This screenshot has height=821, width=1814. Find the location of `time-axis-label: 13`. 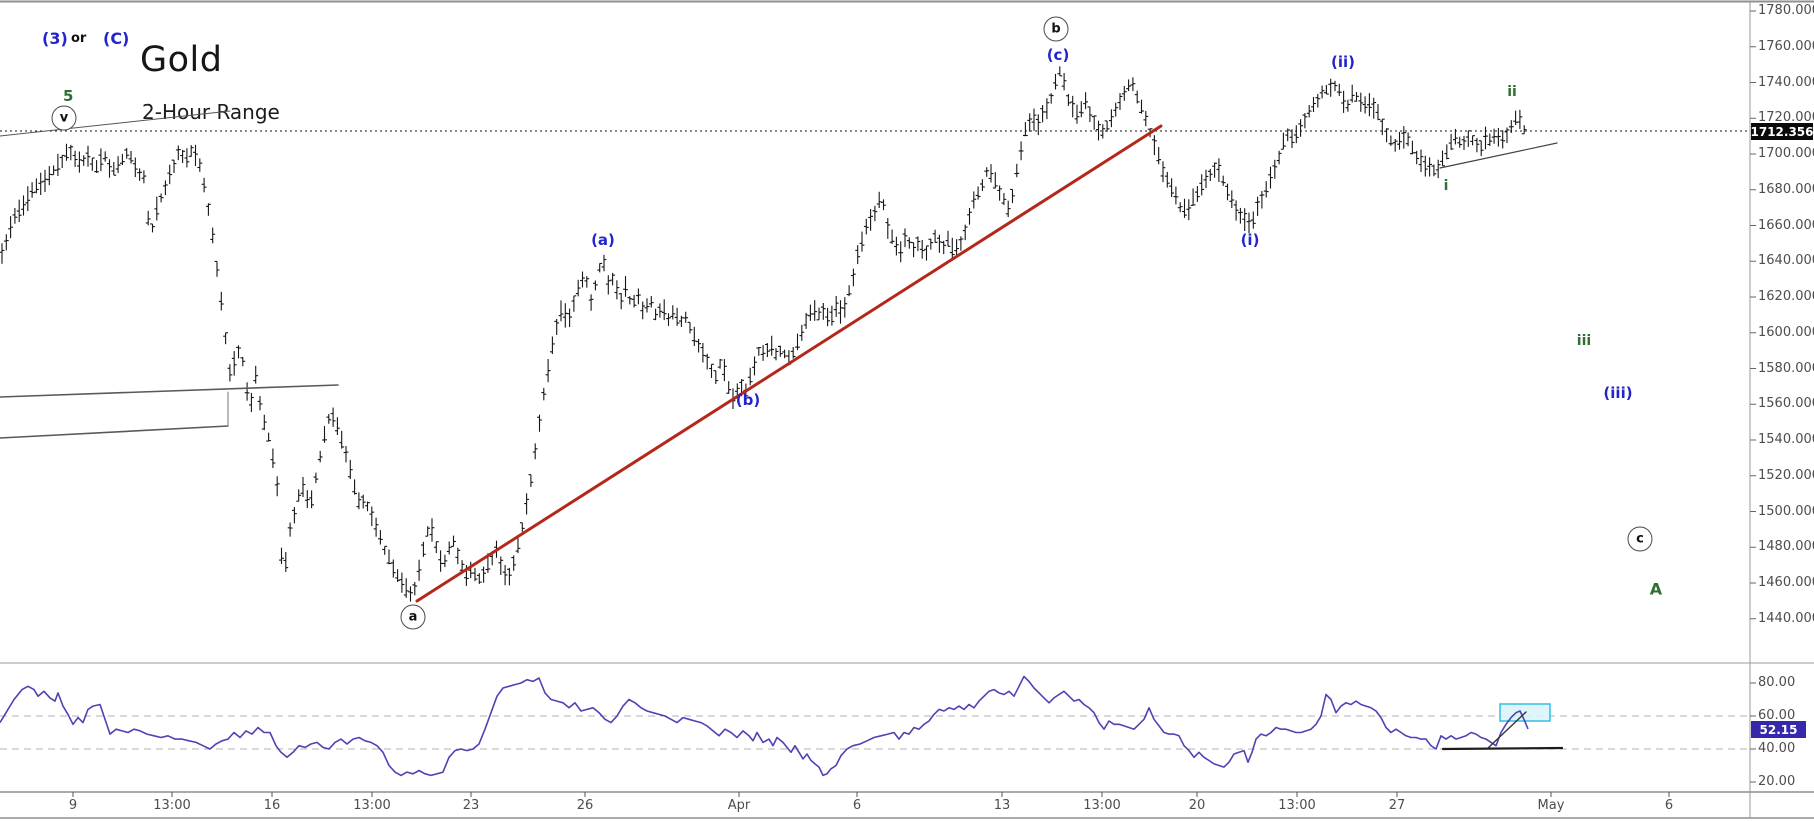

time-axis-label: 13 is located at coordinates (1002, 805).